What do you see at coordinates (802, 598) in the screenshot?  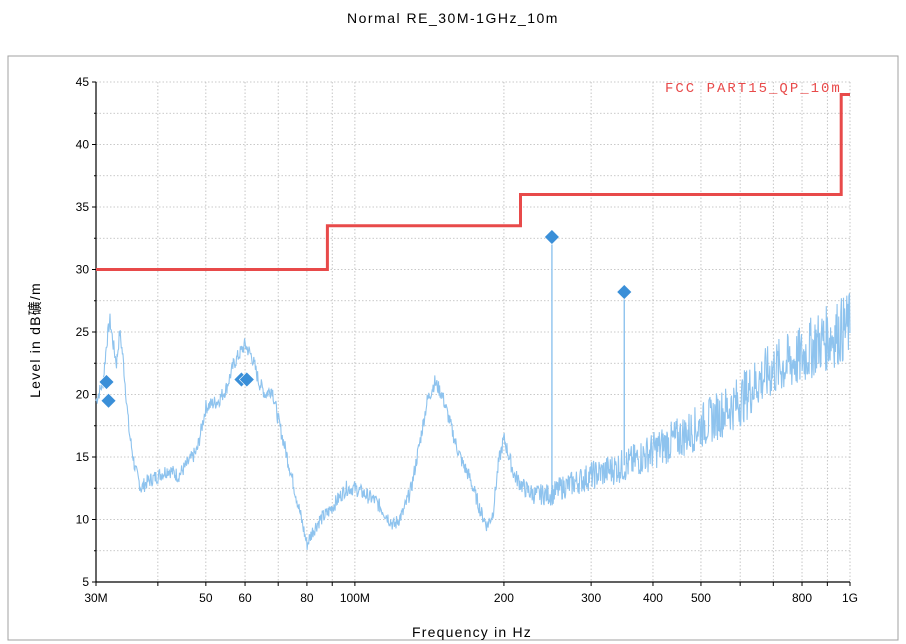 I see `x-tick-label: 800` at bounding box center [802, 598].